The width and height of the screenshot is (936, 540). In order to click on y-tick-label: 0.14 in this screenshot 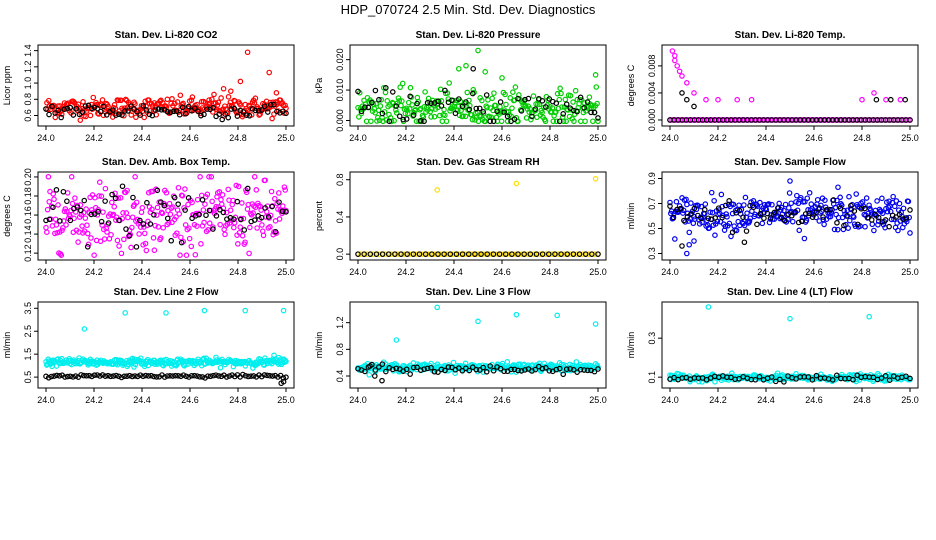, I will do `click(28, 234)`.